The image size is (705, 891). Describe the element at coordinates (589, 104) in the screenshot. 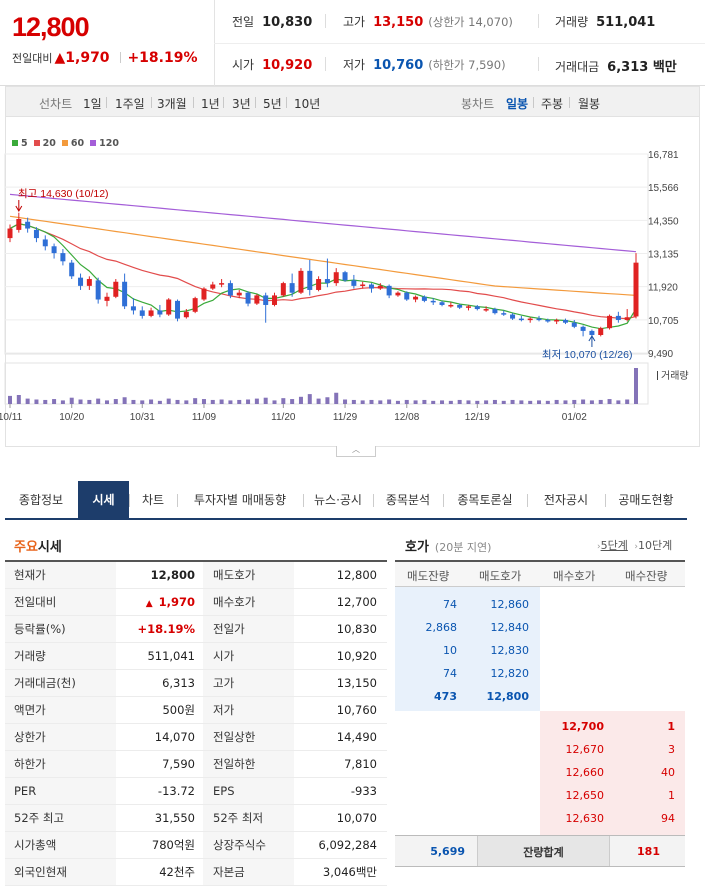

I see `candle-monthly: 월봉` at that location.